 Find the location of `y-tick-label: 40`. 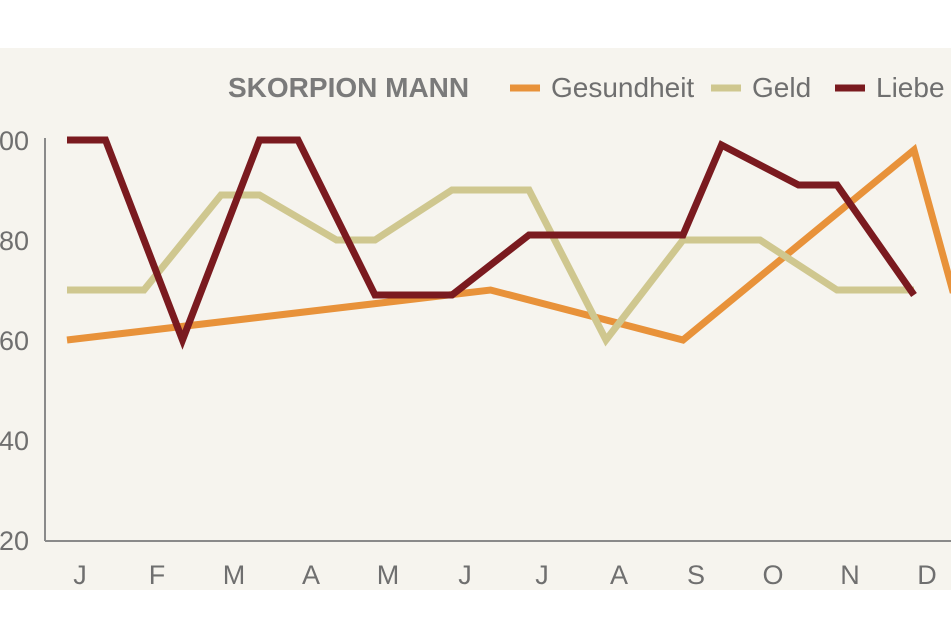

y-tick-label: 40 is located at coordinates (14, 441).